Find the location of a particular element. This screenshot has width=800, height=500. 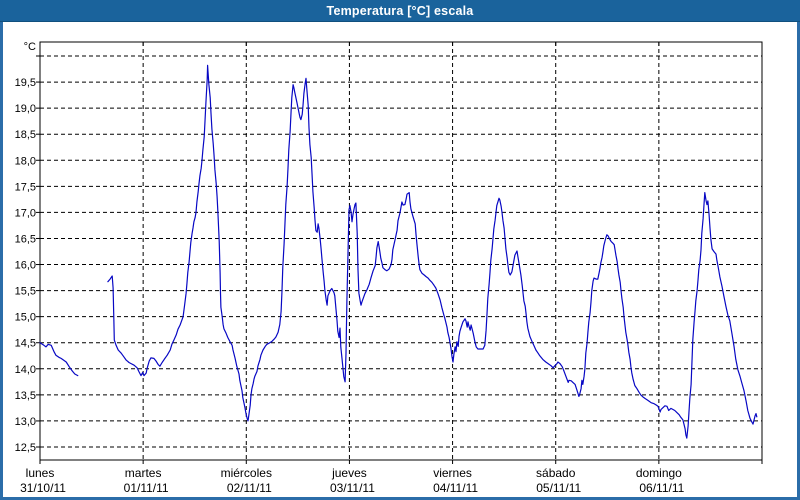

day-label: miércoles is located at coordinates (246, 473).